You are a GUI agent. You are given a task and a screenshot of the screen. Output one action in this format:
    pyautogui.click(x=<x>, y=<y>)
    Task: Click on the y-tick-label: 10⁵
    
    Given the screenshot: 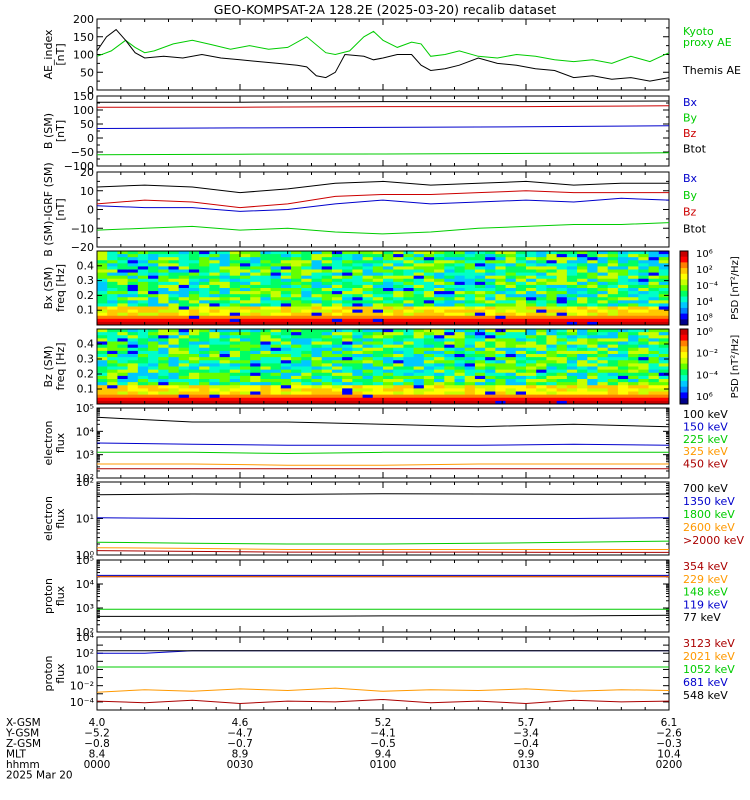 What is the action you would take?
    pyautogui.click(x=85, y=560)
    